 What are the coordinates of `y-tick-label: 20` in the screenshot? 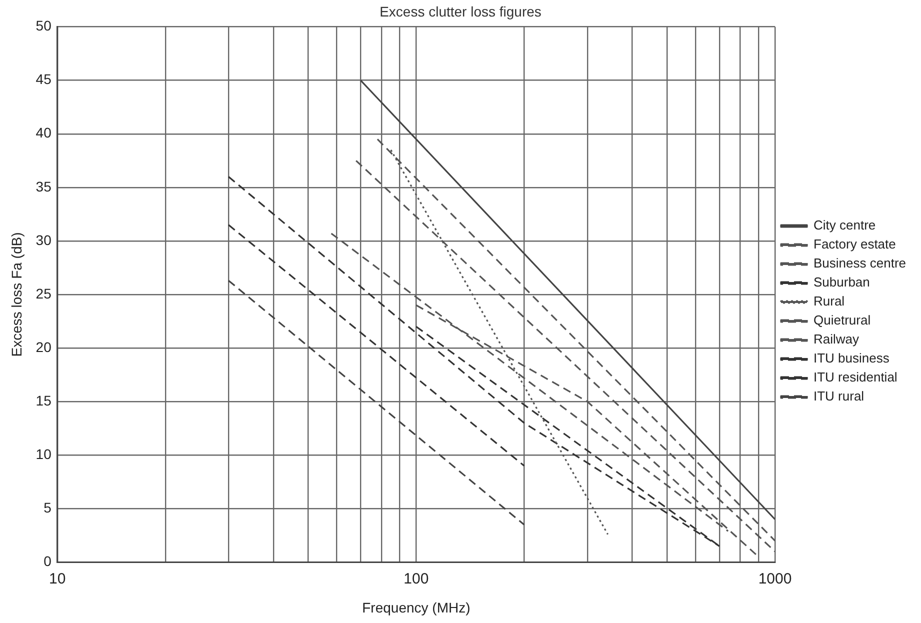 It's located at (44, 346).